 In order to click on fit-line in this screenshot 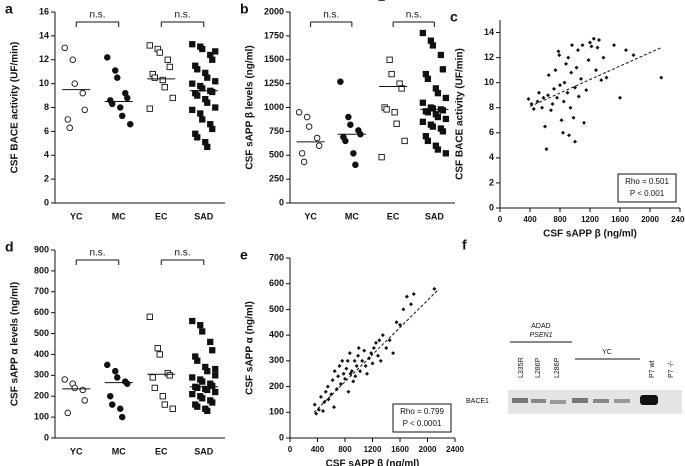, I will do `click(376, 351)`.